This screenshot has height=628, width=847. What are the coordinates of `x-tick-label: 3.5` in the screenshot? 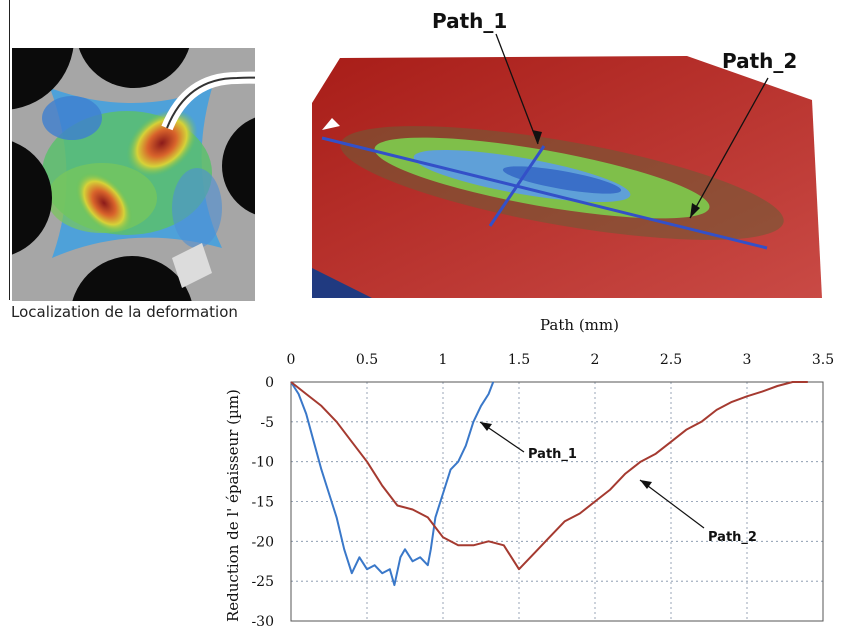 It's located at (823, 360).